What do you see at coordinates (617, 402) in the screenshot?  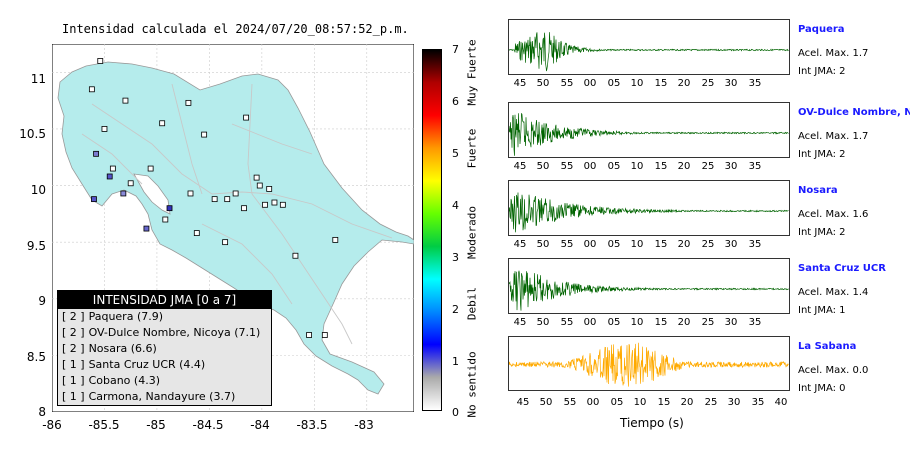 I see `time-tick: 05` at bounding box center [617, 402].